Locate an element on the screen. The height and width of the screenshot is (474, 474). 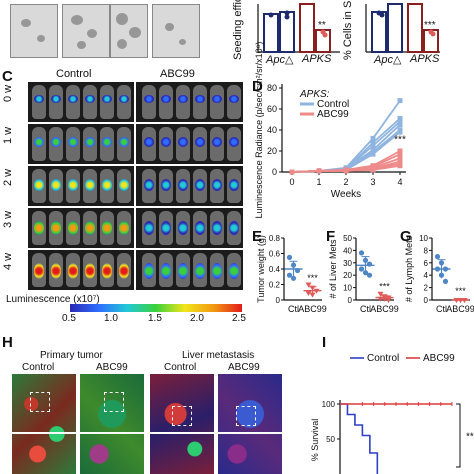
seeding-chart-left is located at coordinates (298, 28).